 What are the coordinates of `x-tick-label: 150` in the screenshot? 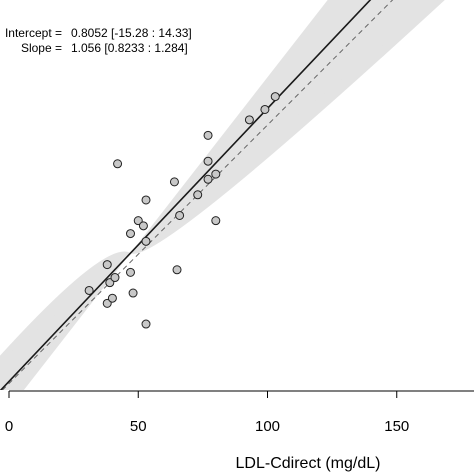 It's located at (396, 426).